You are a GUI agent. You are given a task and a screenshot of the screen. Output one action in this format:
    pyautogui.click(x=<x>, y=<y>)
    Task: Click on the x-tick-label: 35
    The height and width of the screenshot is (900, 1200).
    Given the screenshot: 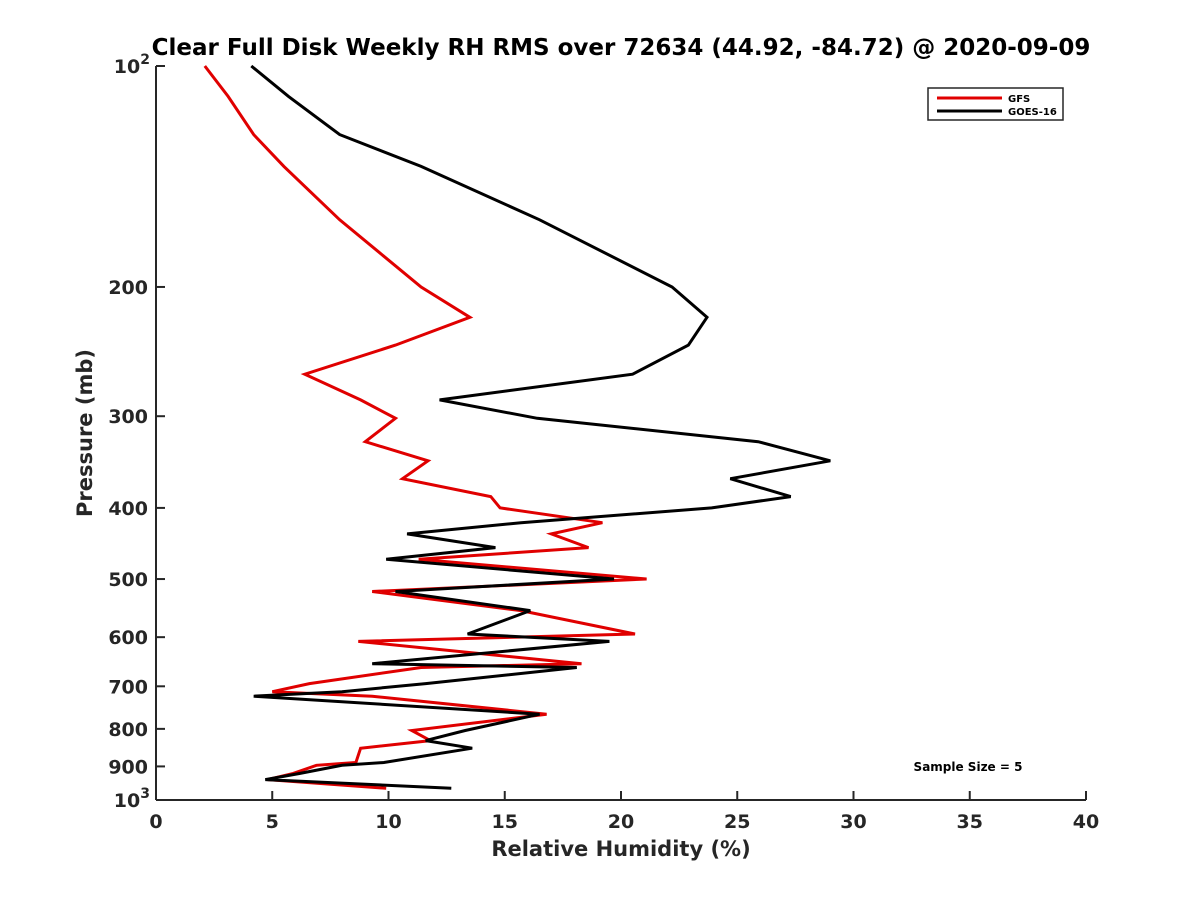 What is the action you would take?
    pyautogui.click(x=970, y=822)
    